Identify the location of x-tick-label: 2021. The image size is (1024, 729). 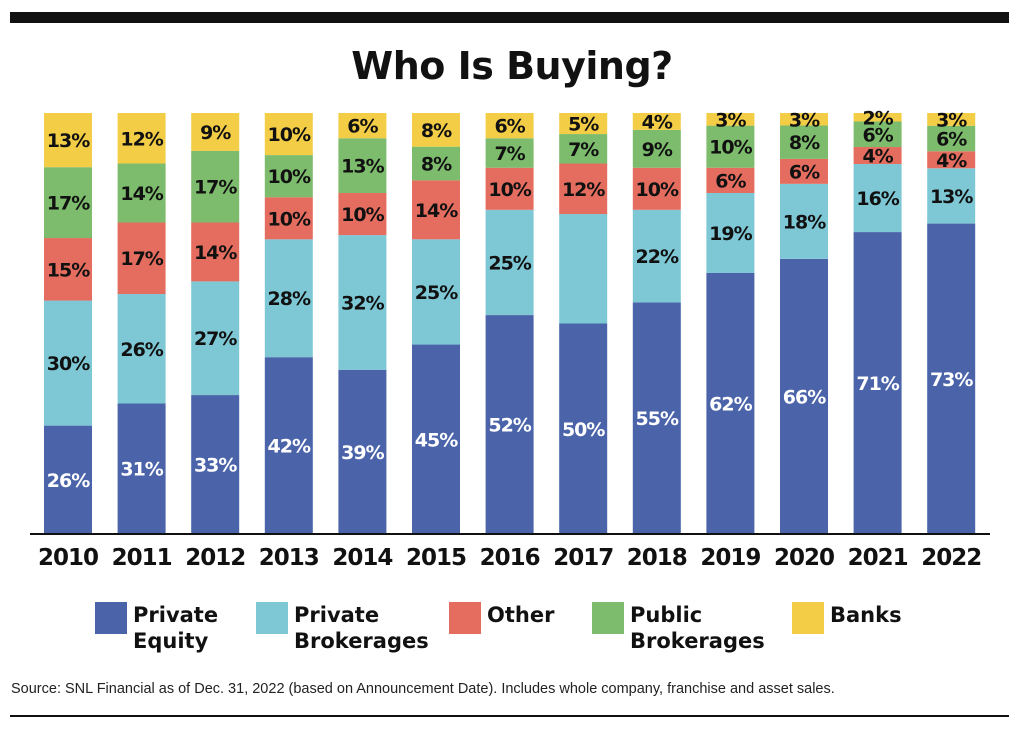
(878, 558).